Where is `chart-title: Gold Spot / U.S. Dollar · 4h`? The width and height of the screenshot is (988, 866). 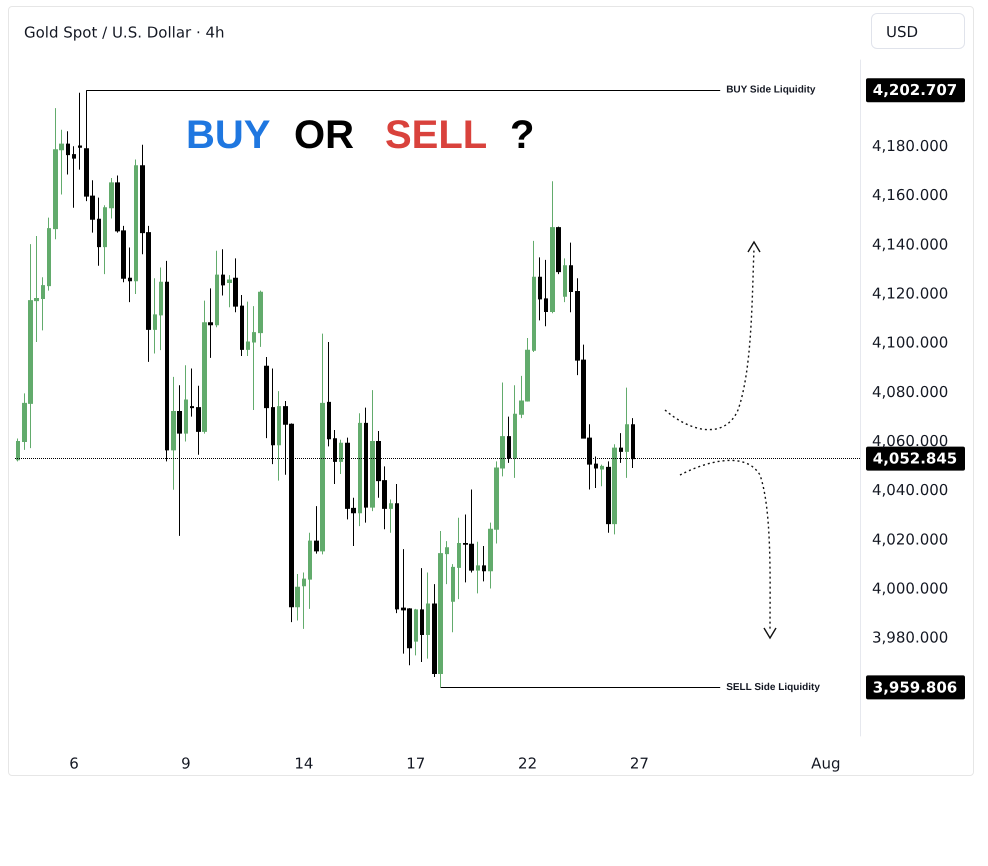 chart-title: Gold Spot / U.S. Dollar · 4h is located at coordinates (124, 33).